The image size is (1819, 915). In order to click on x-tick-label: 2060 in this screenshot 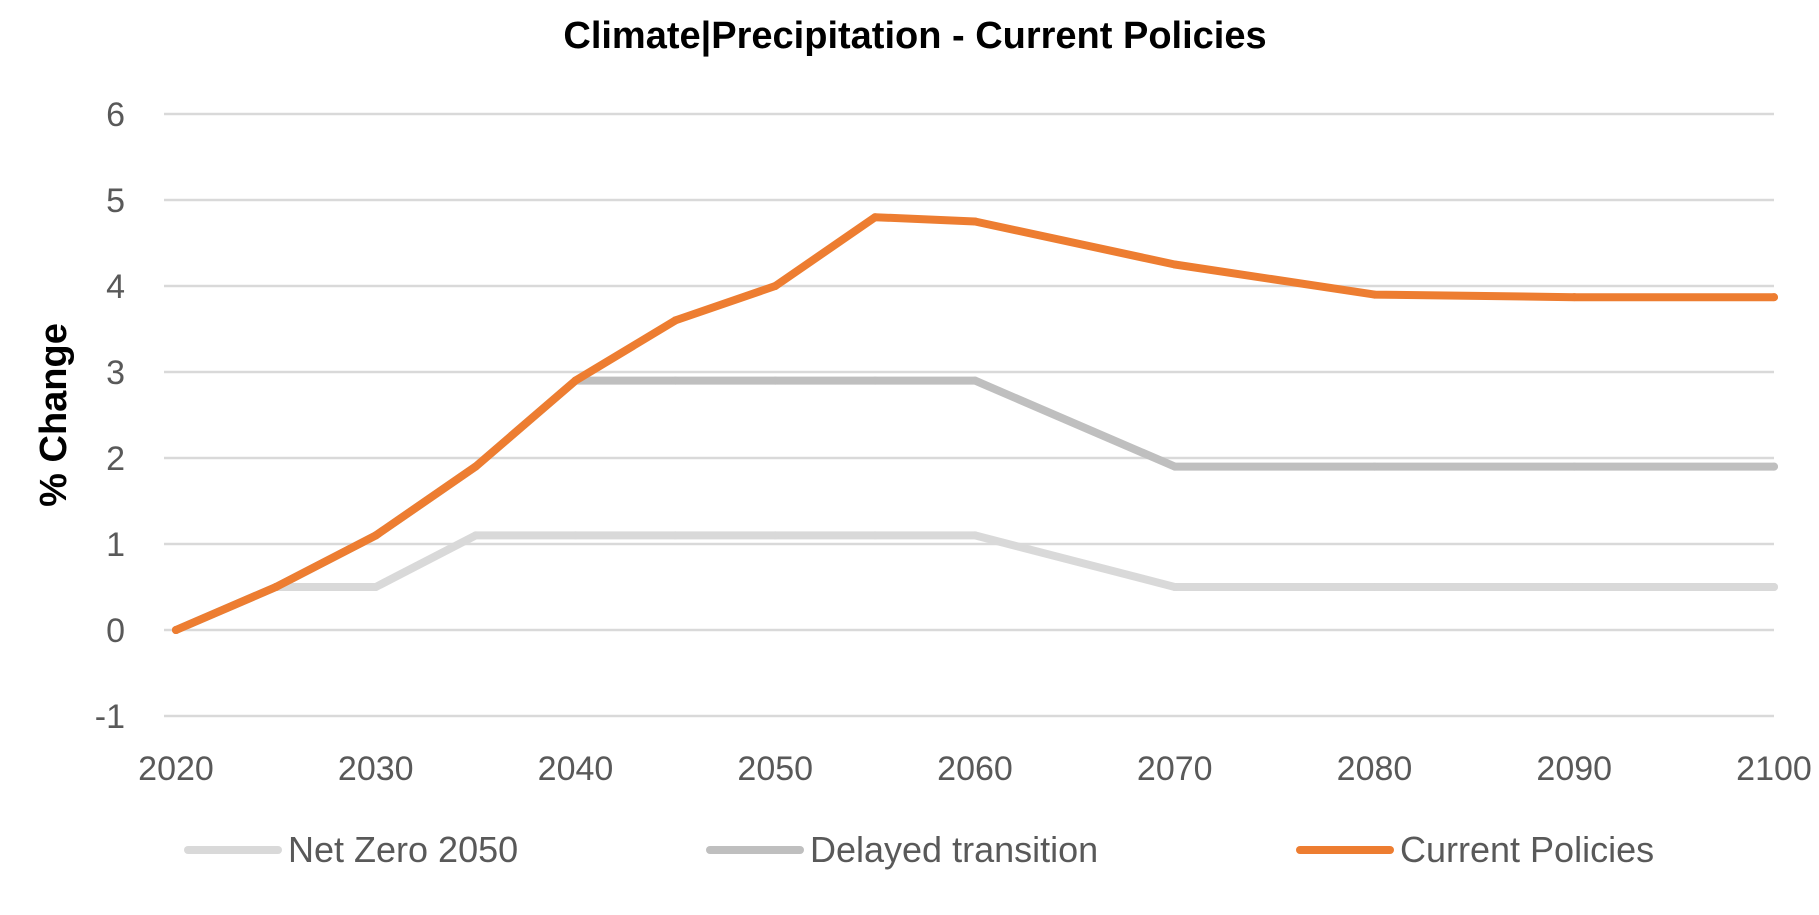, I will do `click(975, 769)`.